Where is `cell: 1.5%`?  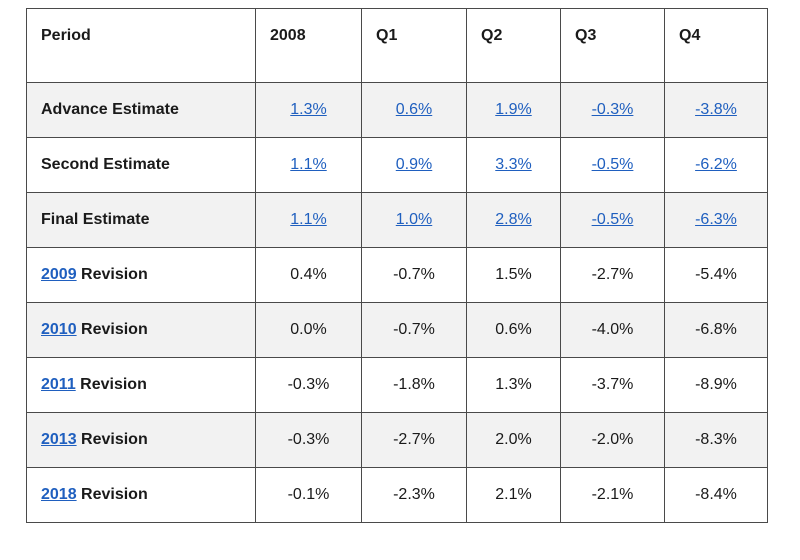 cell: 1.5% is located at coordinates (513, 275).